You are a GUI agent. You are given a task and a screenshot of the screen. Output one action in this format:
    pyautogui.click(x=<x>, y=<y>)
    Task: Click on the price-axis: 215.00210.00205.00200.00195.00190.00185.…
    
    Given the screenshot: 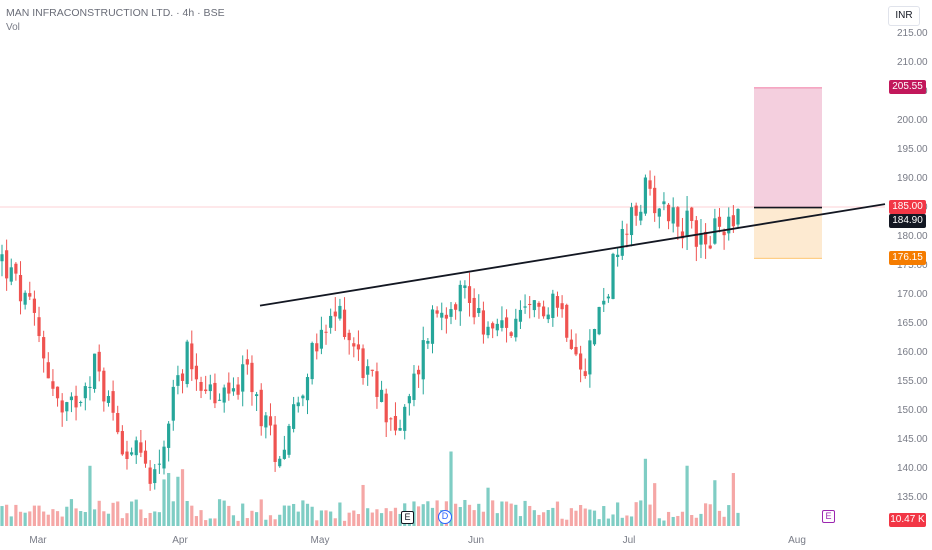 What is the action you would take?
    pyautogui.click(x=912, y=265)
    